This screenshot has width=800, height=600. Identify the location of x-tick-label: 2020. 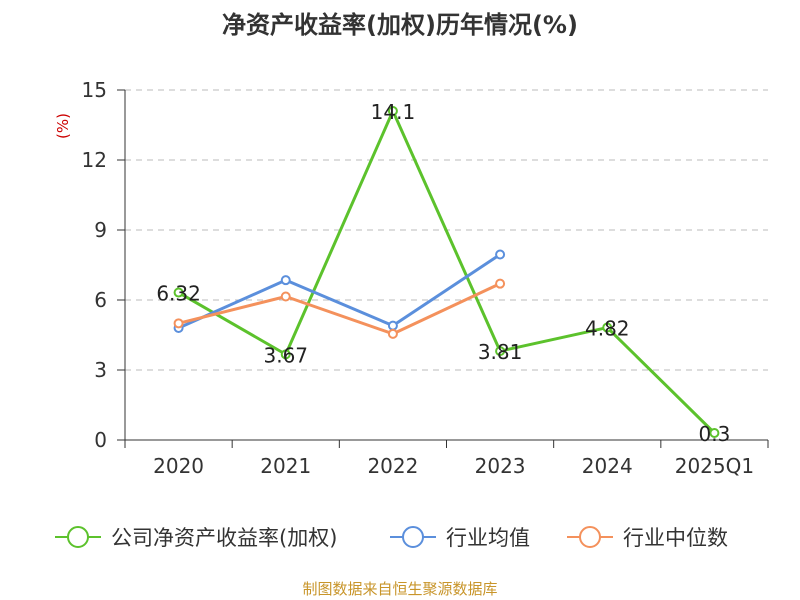
(178, 466).